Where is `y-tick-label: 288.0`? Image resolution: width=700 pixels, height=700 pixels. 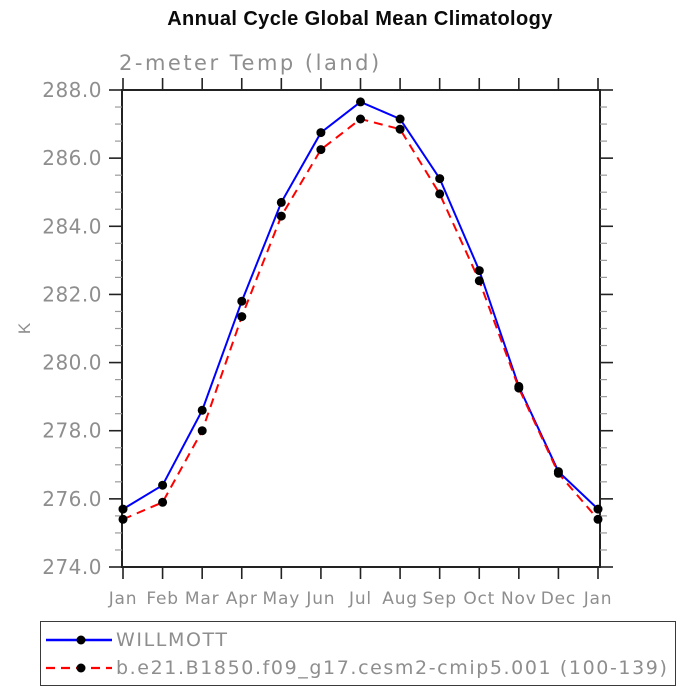 y-tick-label: 288.0 is located at coordinates (72, 90).